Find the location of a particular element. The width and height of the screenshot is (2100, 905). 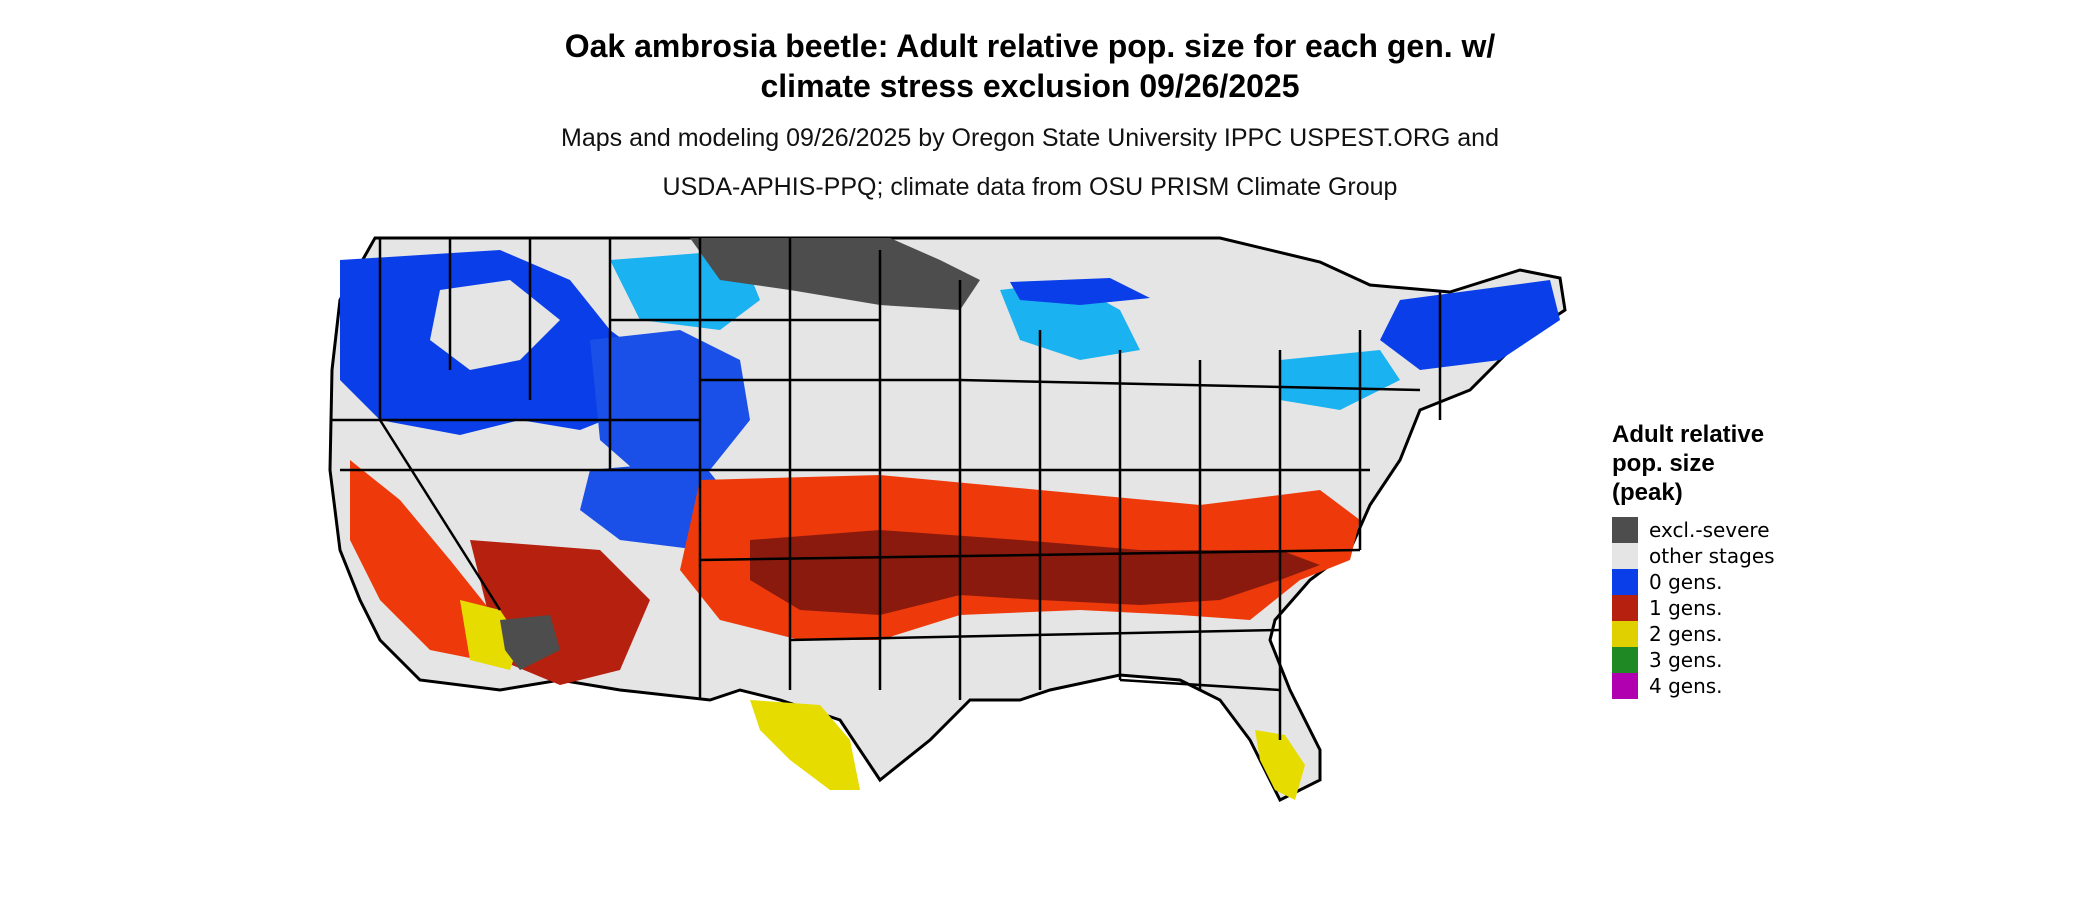

legend-item-3-gens: 3 gens. is located at coordinates (1693, 660).